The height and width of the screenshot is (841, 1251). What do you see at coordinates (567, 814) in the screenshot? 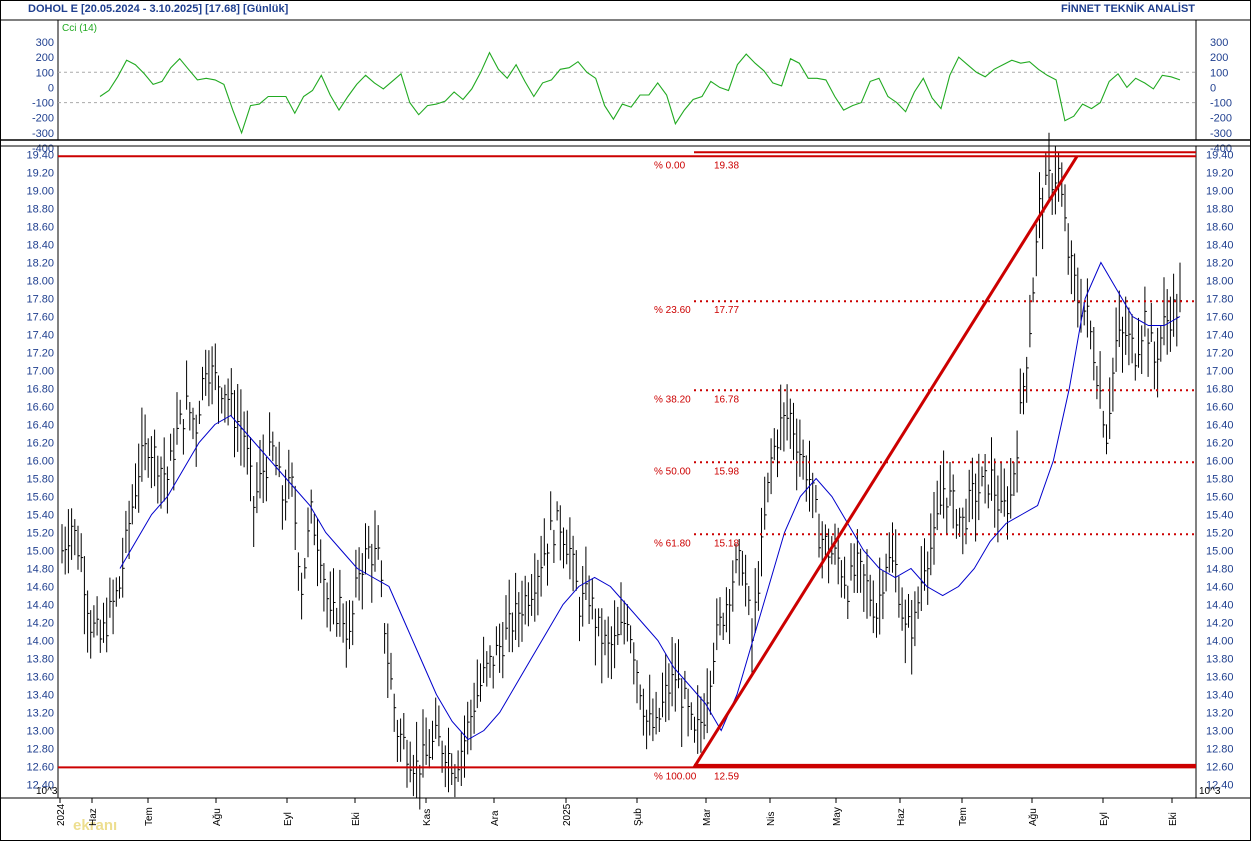
I see `x-tick-label: 2025` at bounding box center [567, 814].